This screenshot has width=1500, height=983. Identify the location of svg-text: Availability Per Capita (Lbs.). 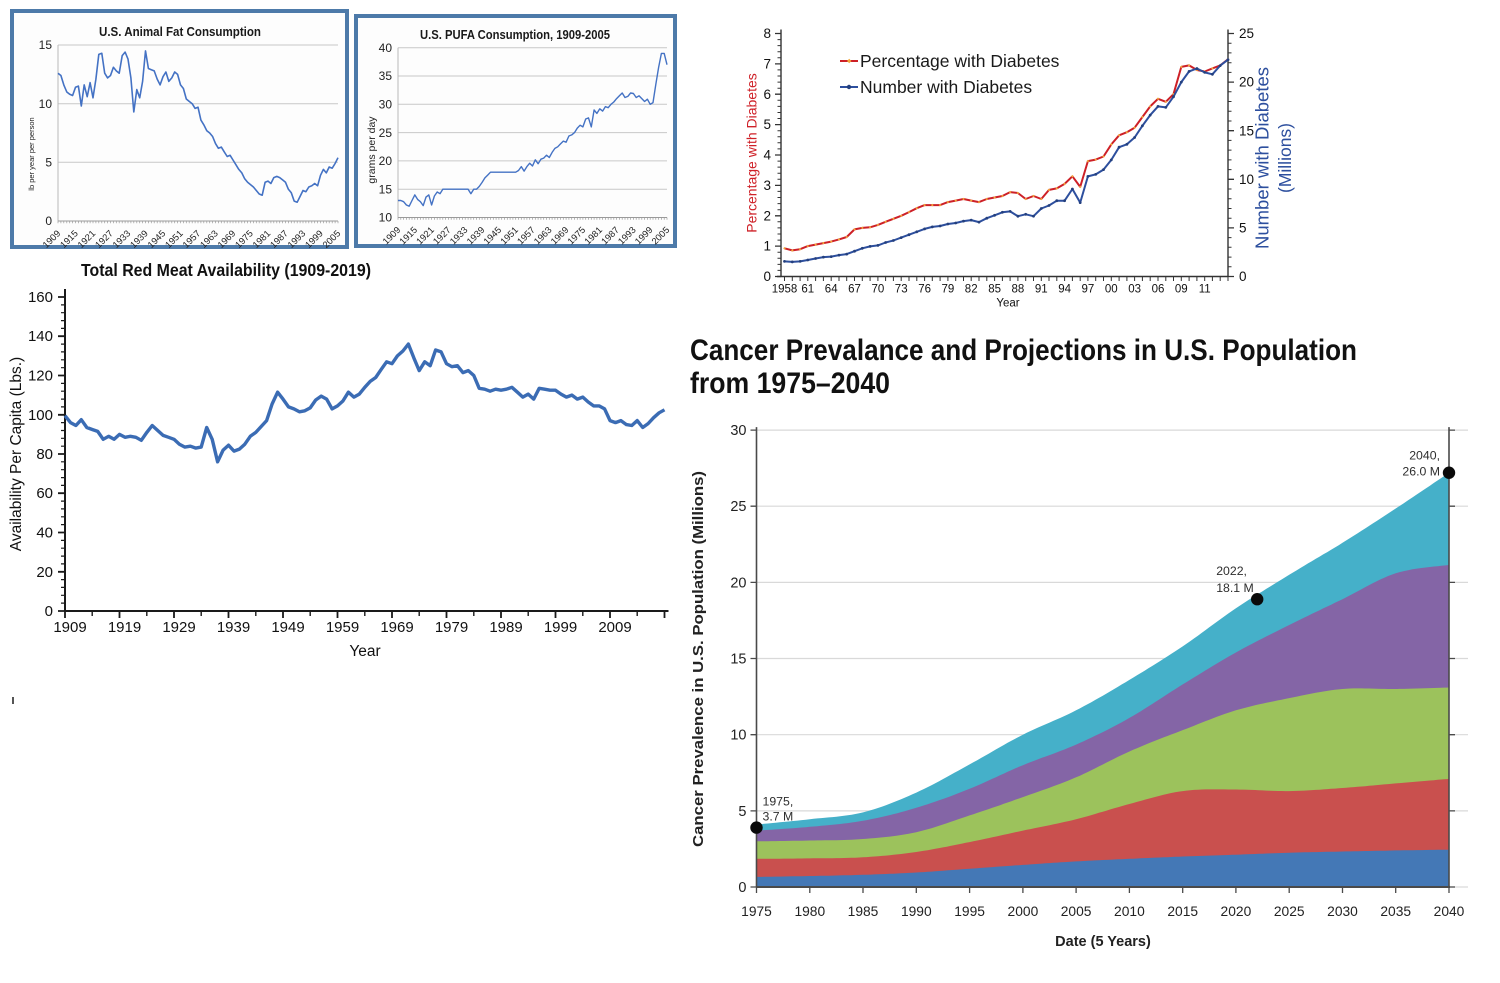
(16, 454).